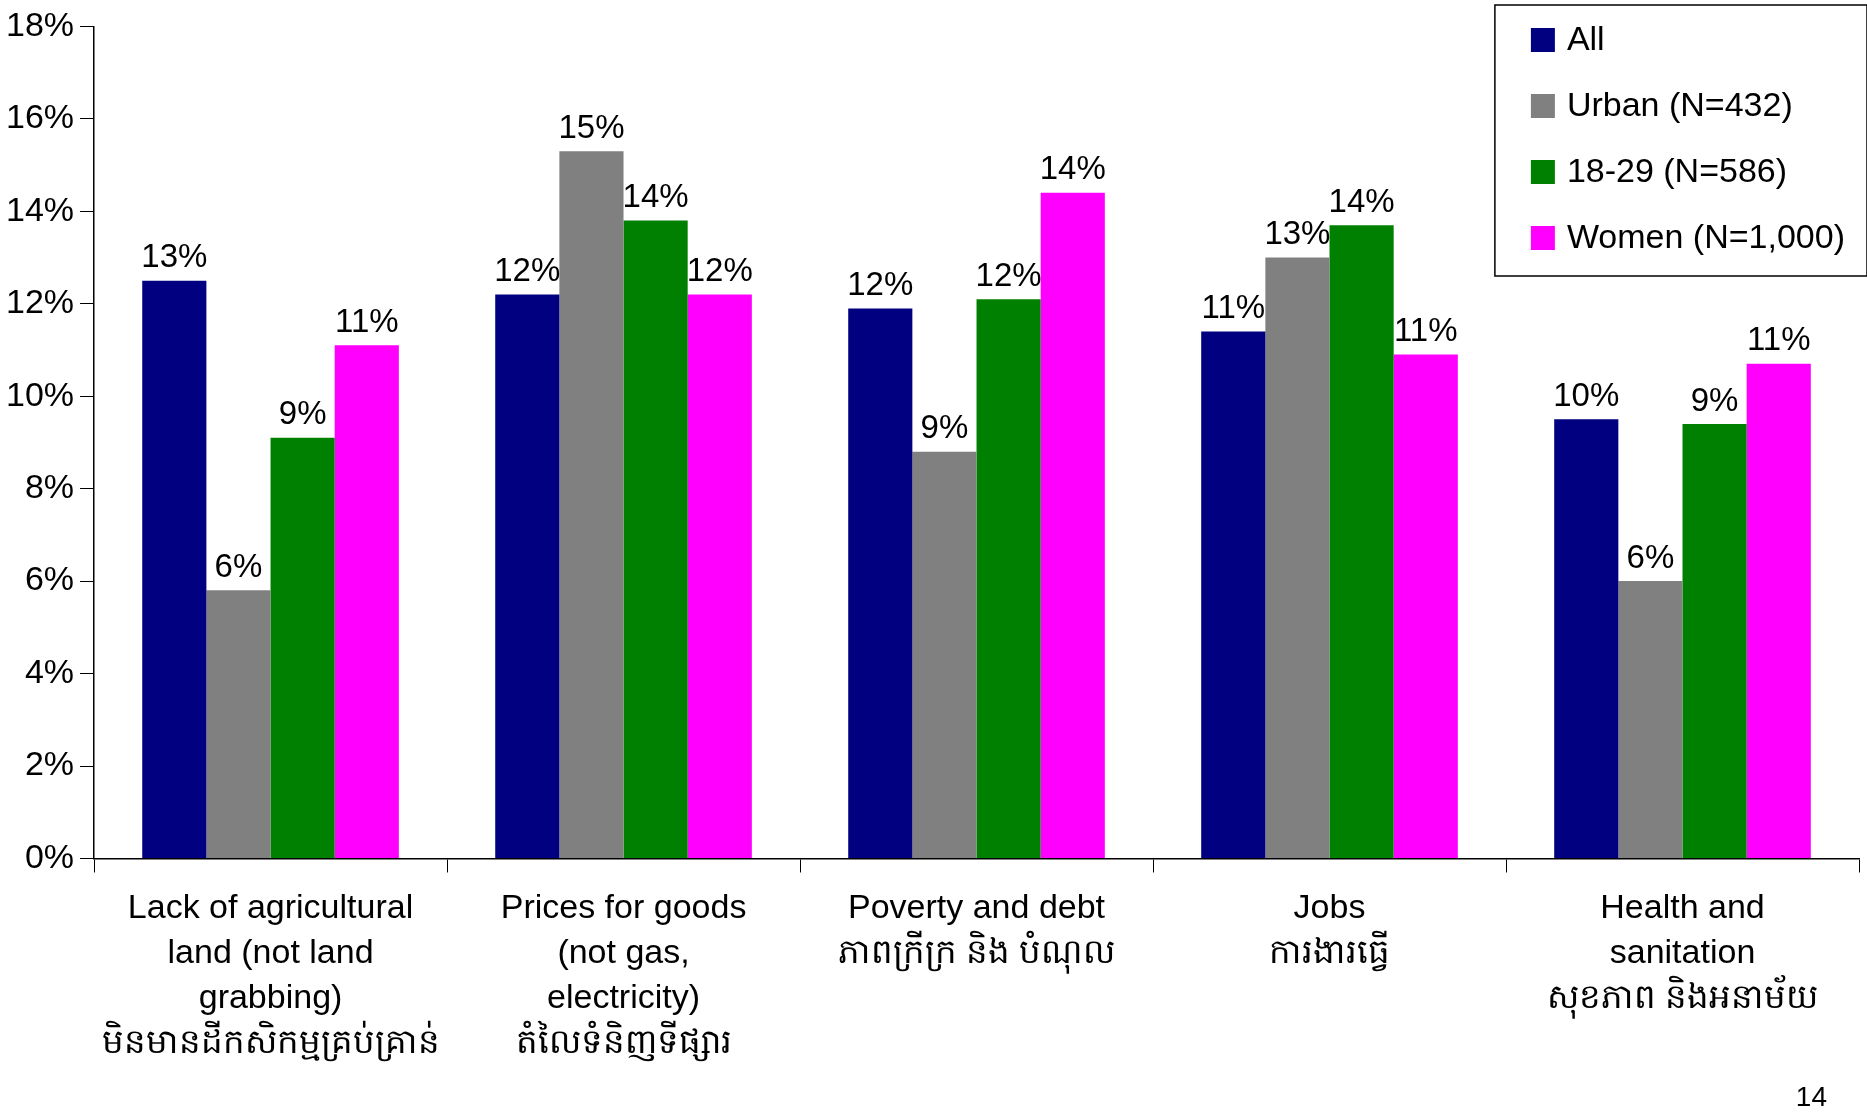 Image resolution: width=1867 pixels, height=1120 pixels. I want to click on y-tick-label: 12%, so click(40, 301).